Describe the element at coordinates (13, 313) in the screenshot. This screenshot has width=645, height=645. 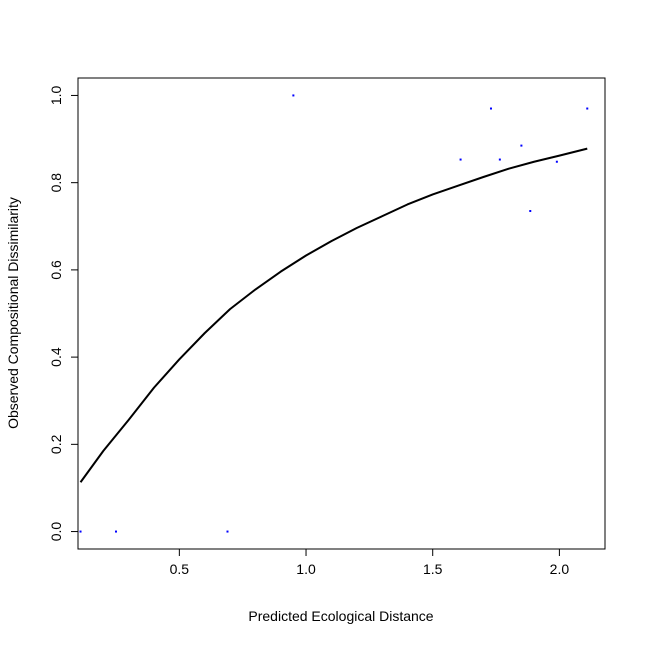
I see `y-axis-label: Observed Compositional Dissimilarity` at that location.